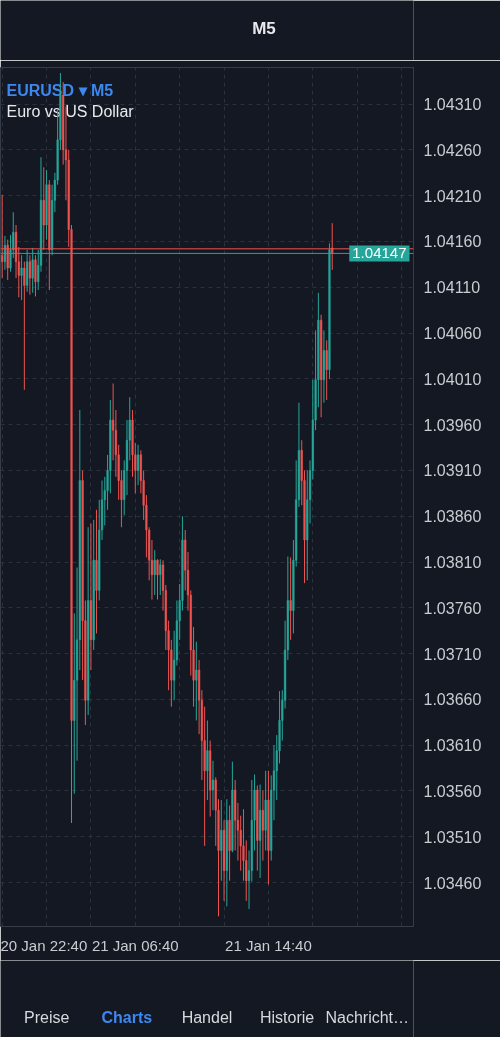 Image resolution: width=500 pixels, height=1037 pixels. Describe the element at coordinates (452, 105) in the screenshot. I see `y-tick-label: 1.04310` at that location.